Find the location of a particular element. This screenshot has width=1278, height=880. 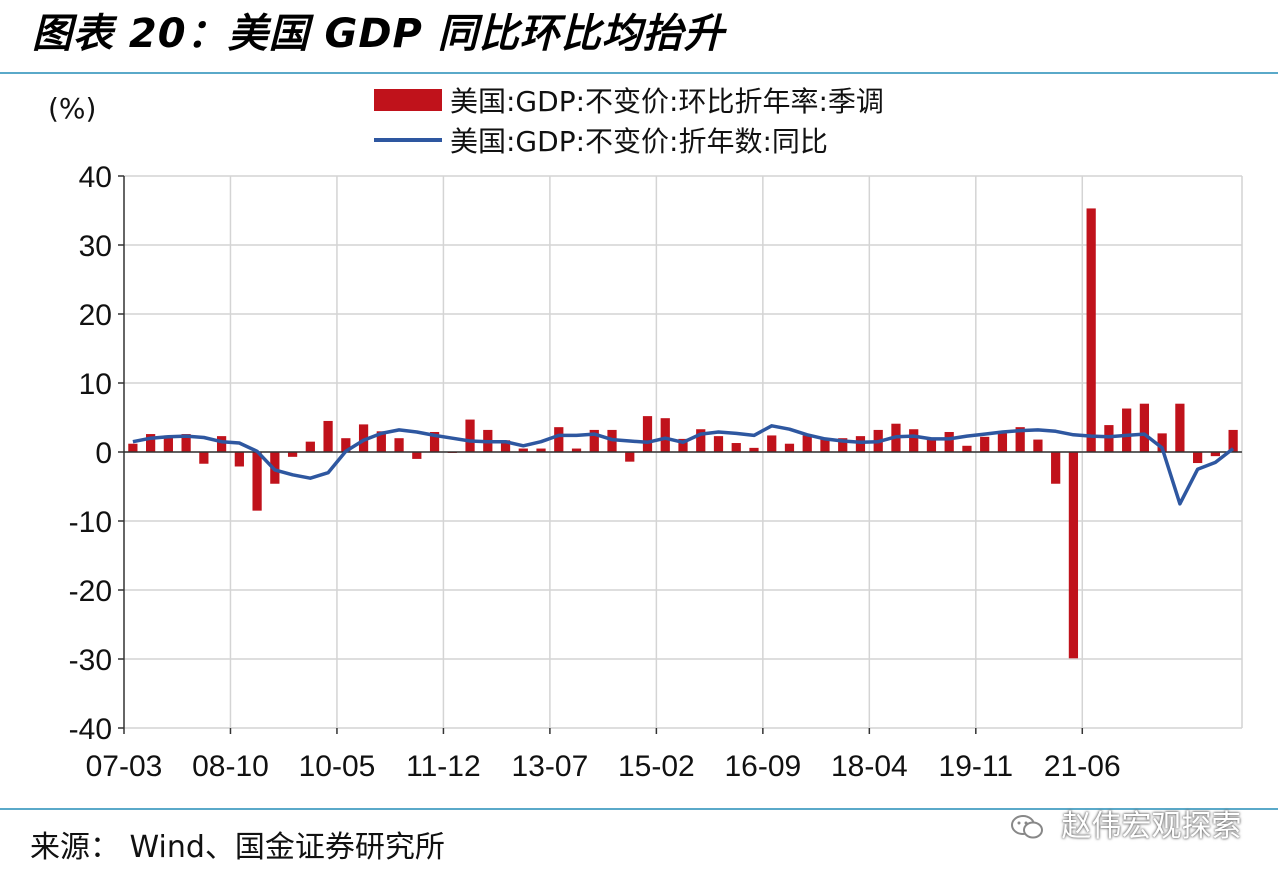

x-tick-label: 15-02 is located at coordinates (656, 766).